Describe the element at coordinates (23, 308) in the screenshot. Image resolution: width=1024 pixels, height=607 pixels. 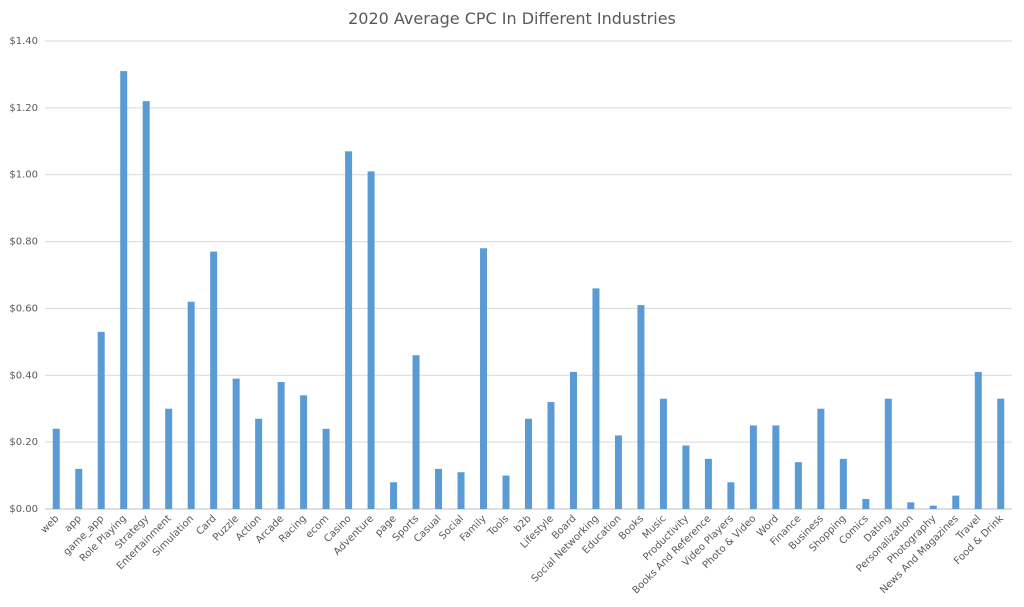
I see `y-tick-label: $0.60` at that location.